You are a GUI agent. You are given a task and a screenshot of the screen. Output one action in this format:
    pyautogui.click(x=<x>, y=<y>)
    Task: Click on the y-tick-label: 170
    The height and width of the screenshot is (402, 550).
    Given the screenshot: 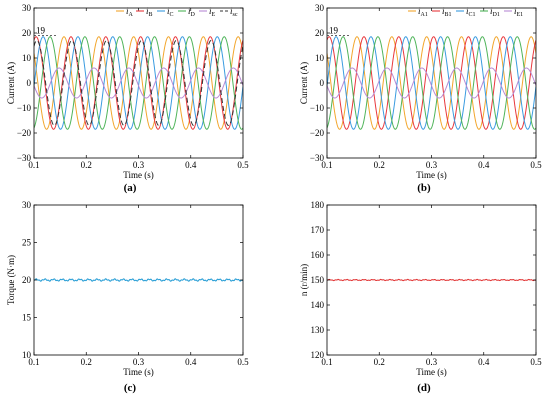 What is the action you would take?
    pyautogui.click(x=318, y=230)
    